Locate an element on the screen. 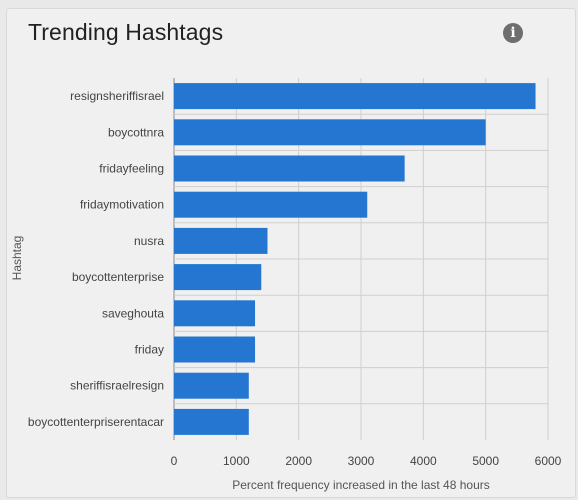 The image size is (578, 500). bar-sheriffisraelresign is located at coordinates (211, 385).